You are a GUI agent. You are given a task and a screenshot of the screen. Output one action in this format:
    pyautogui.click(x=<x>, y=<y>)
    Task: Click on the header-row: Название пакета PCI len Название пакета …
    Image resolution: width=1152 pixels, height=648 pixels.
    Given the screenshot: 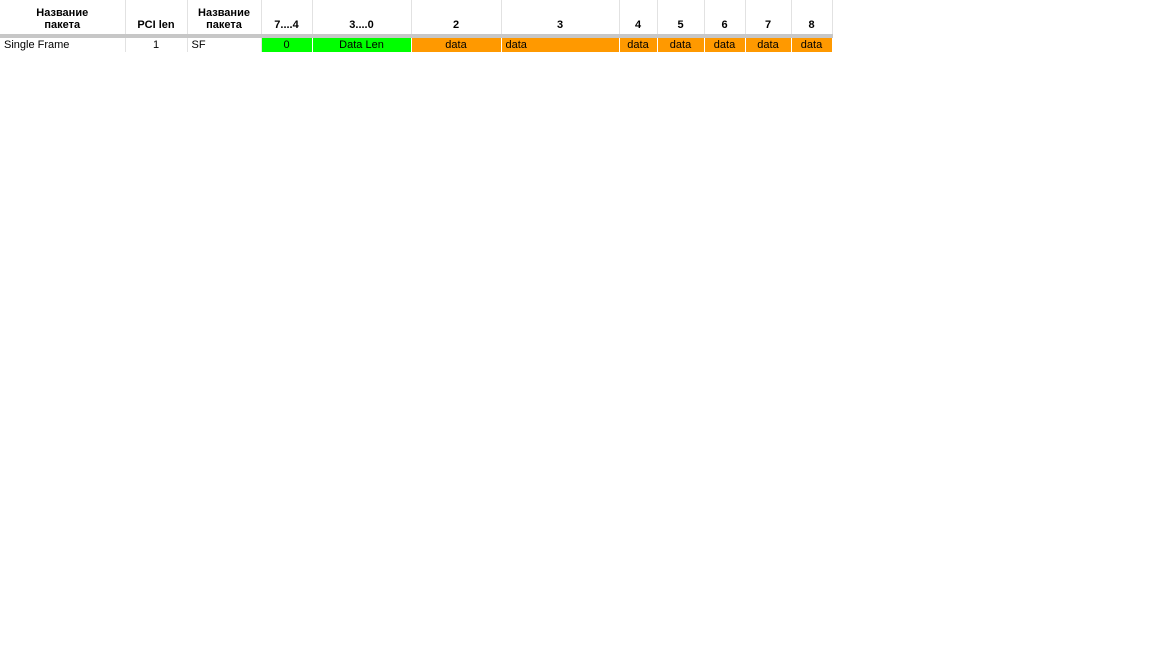 What is the action you would take?
    pyautogui.click(x=416, y=17)
    